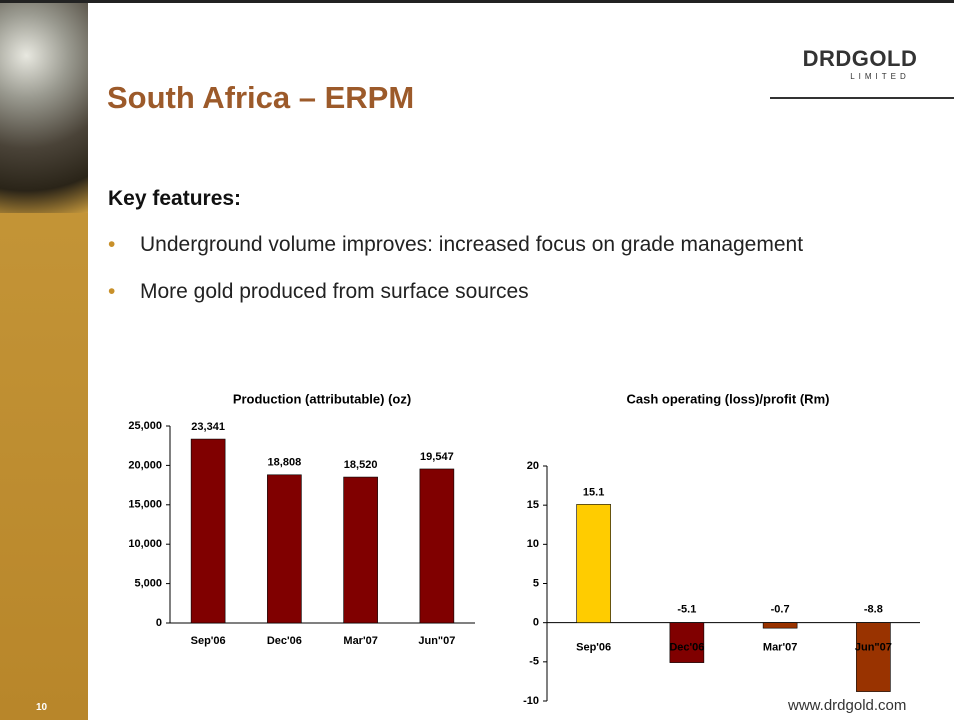 Image resolution: width=954 pixels, height=720 pixels. What do you see at coordinates (533, 505) in the screenshot?
I see `y-tick-label: 15` at bounding box center [533, 505].